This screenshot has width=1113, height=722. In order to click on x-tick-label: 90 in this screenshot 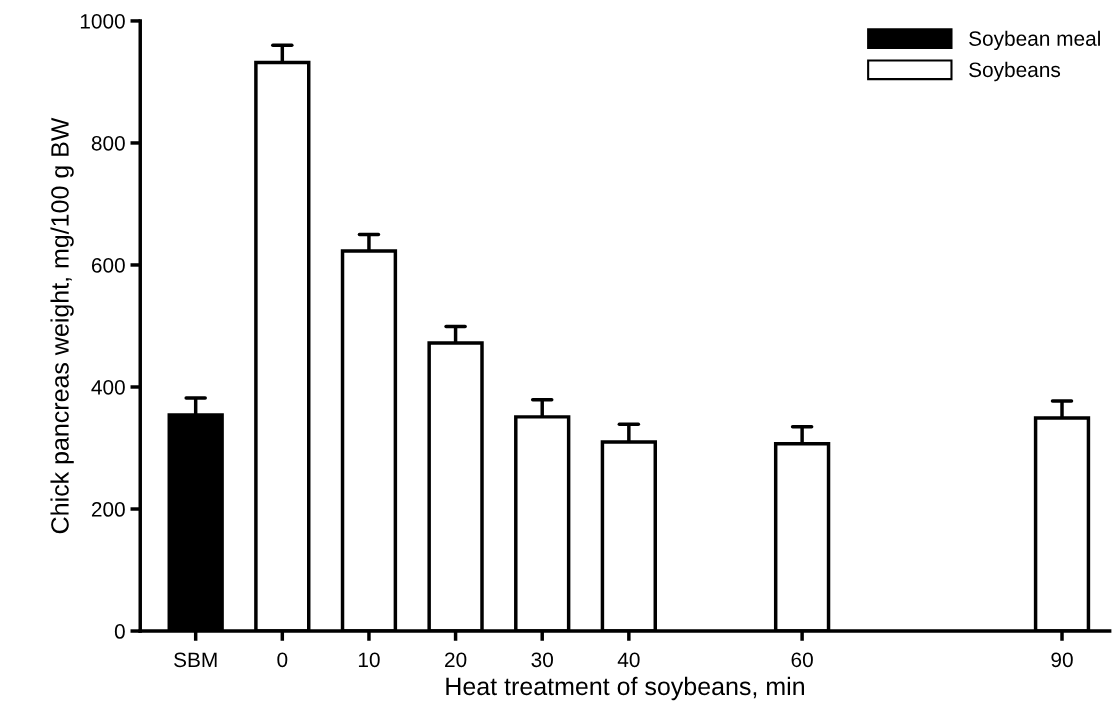, I will do `click(1062, 660)`.